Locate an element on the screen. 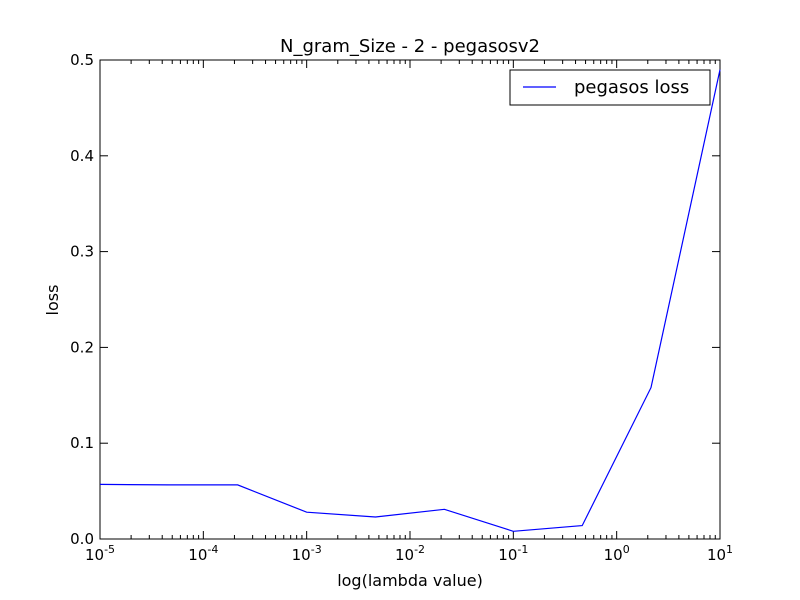 This screenshot has width=800, height=600. y-tick-label: 0.4 is located at coordinates (82, 156).